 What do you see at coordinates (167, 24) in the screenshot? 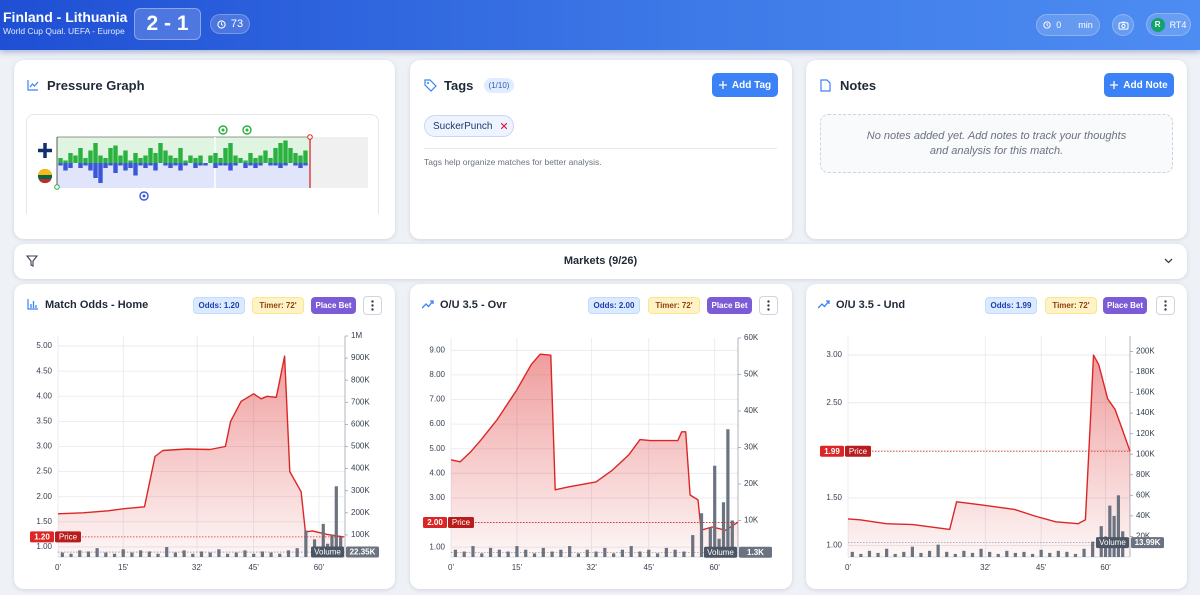
I see `score: 2 - 1` at bounding box center [167, 24].